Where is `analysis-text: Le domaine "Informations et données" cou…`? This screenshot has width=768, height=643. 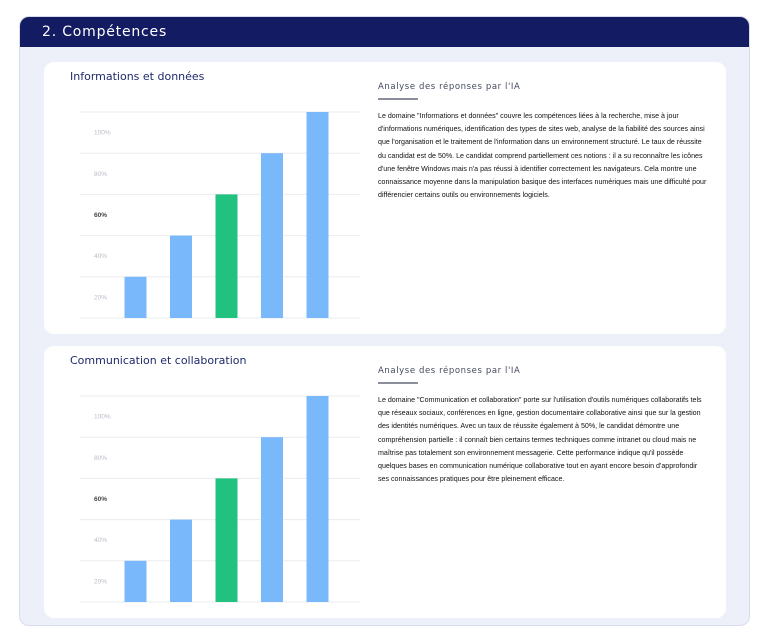
analysis-text: Le domaine "Informations et données" cou… is located at coordinates (542, 156).